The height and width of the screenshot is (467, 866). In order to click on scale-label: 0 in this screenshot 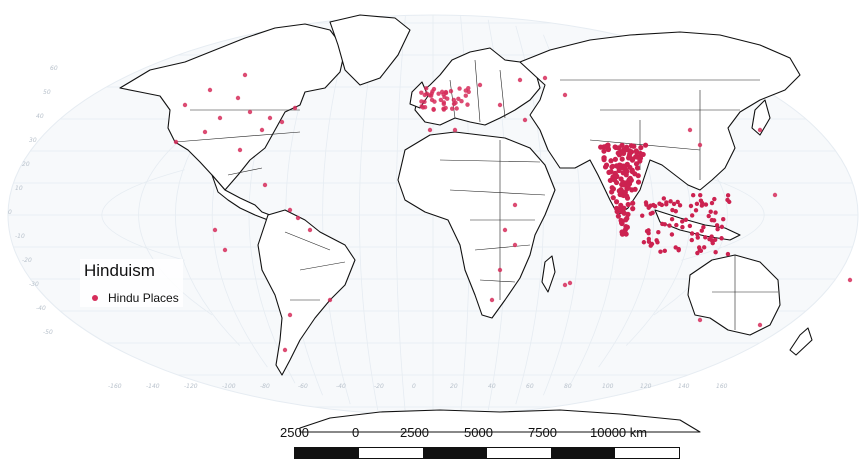, I will do `click(356, 432)`.